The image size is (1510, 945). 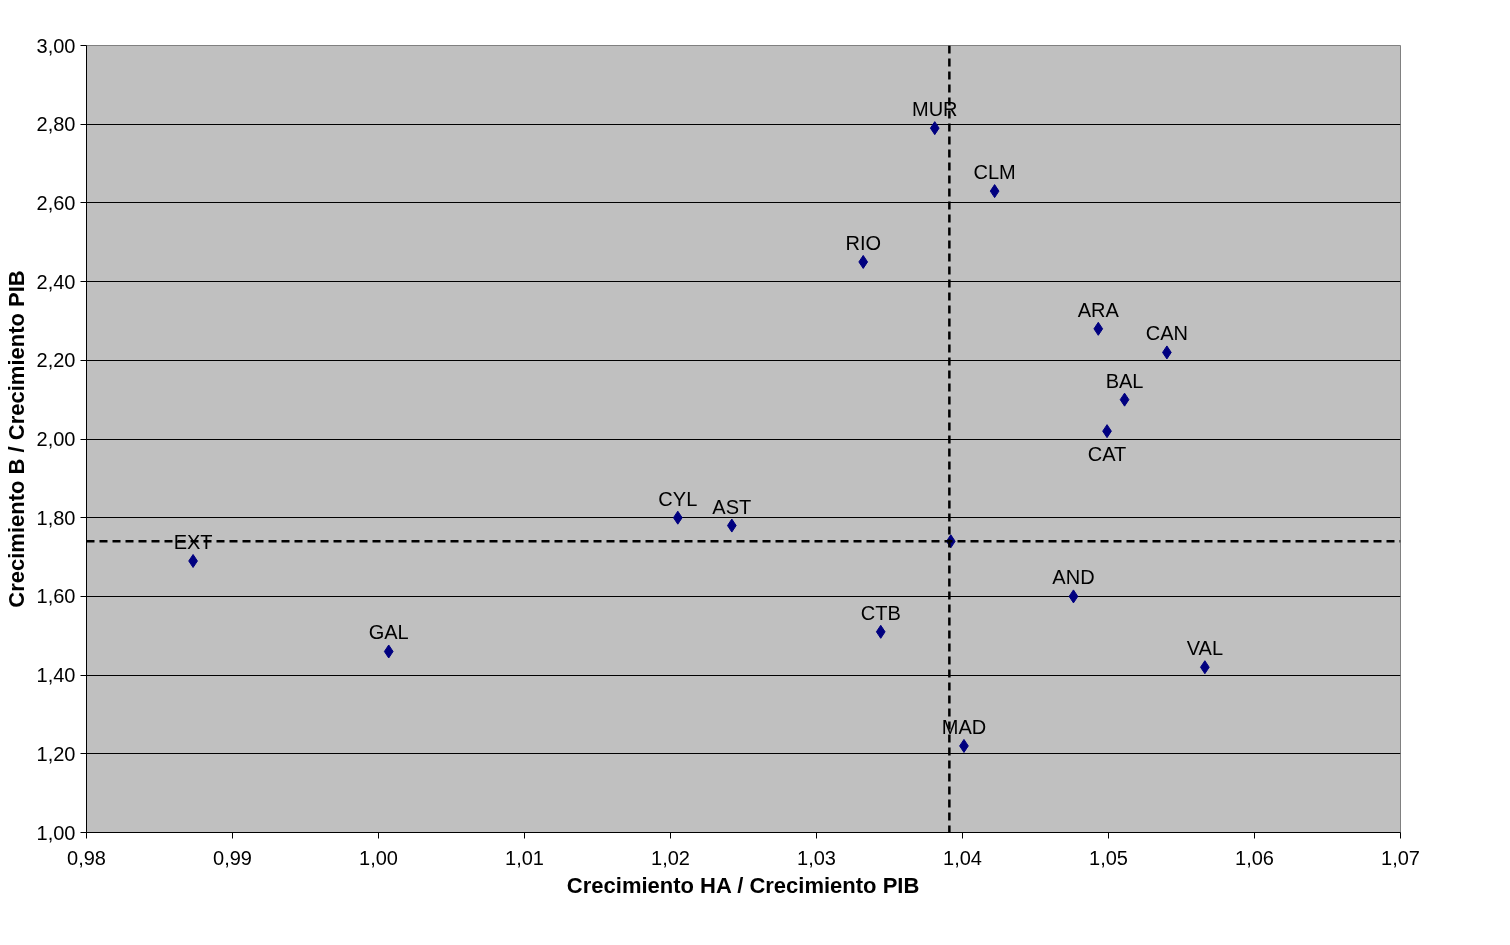 What do you see at coordinates (1124, 380) in the screenshot?
I see `annotation: BAL` at bounding box center [1124, 380].